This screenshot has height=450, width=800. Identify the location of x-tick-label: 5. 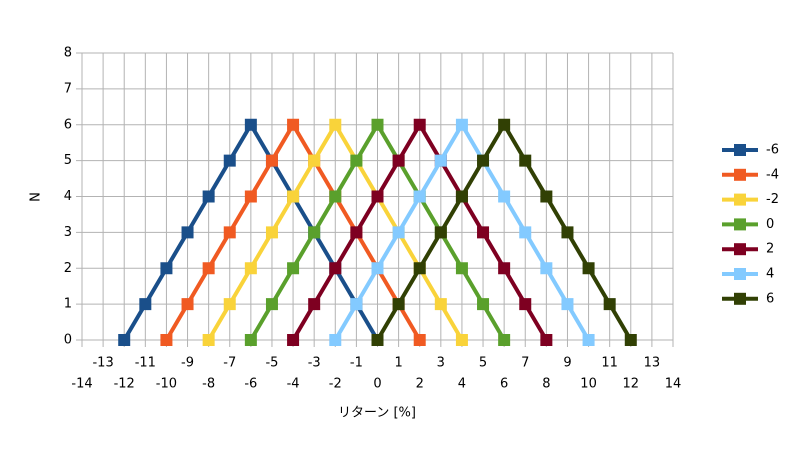
(483, 363).